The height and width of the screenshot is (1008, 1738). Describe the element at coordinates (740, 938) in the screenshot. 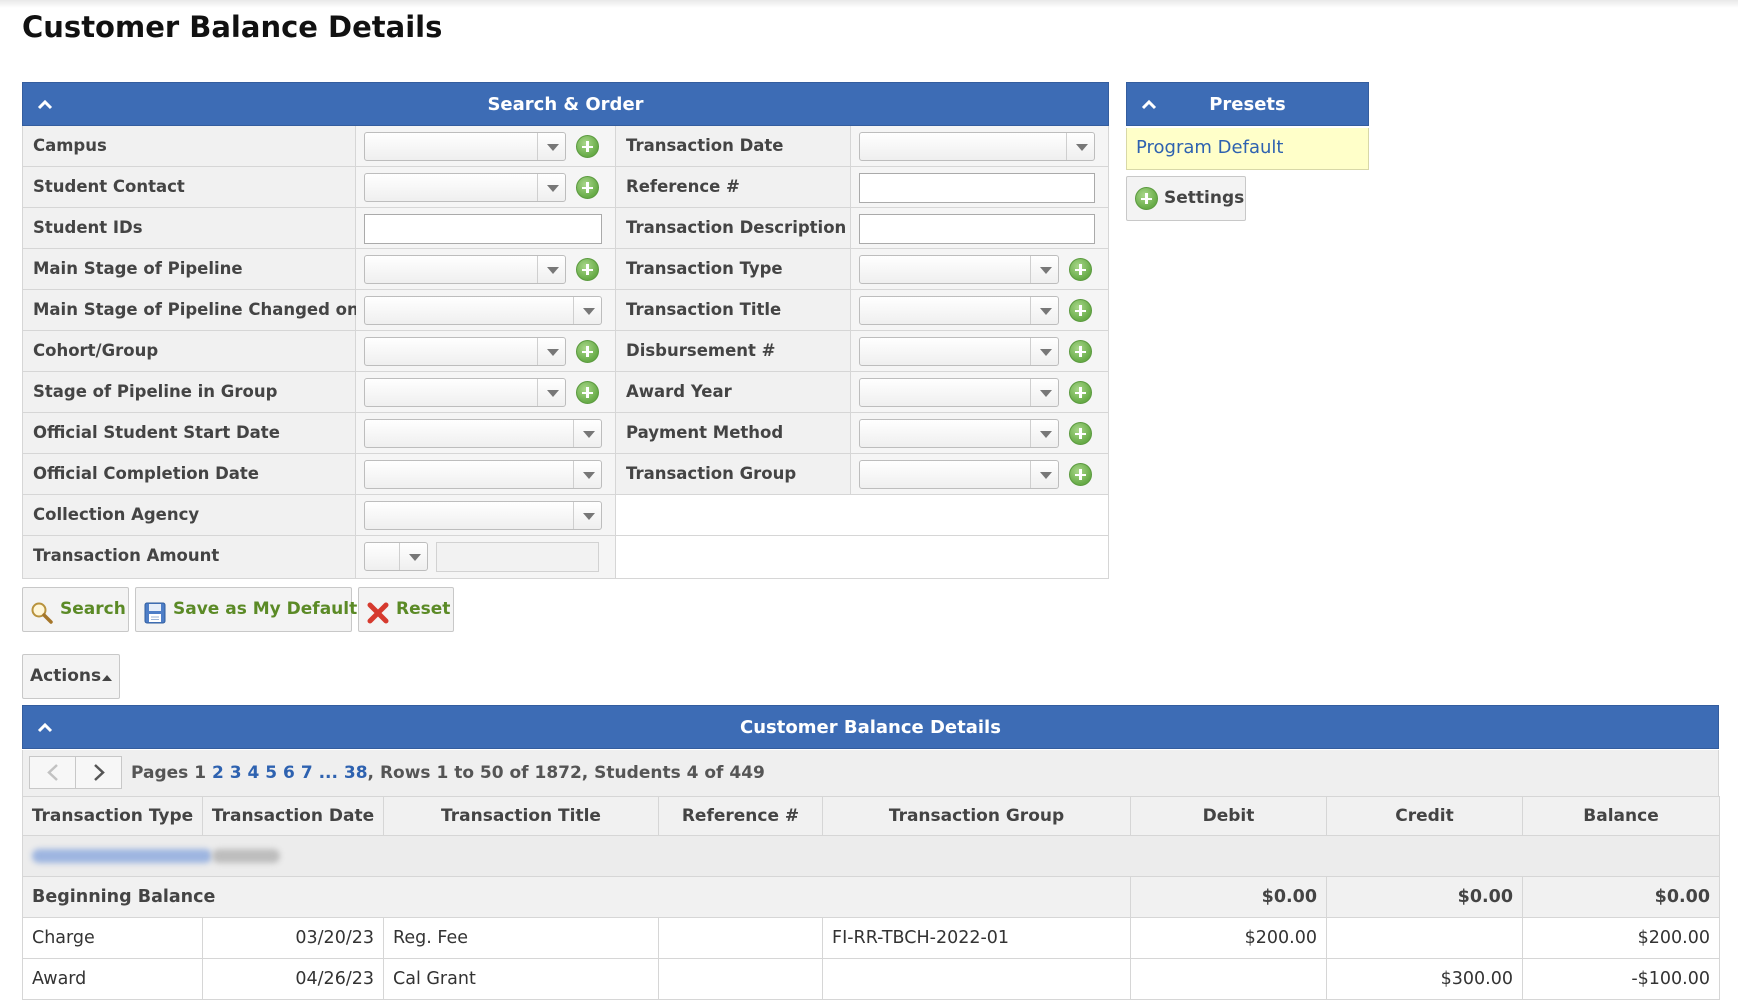

I see `cell-reference` at that location.